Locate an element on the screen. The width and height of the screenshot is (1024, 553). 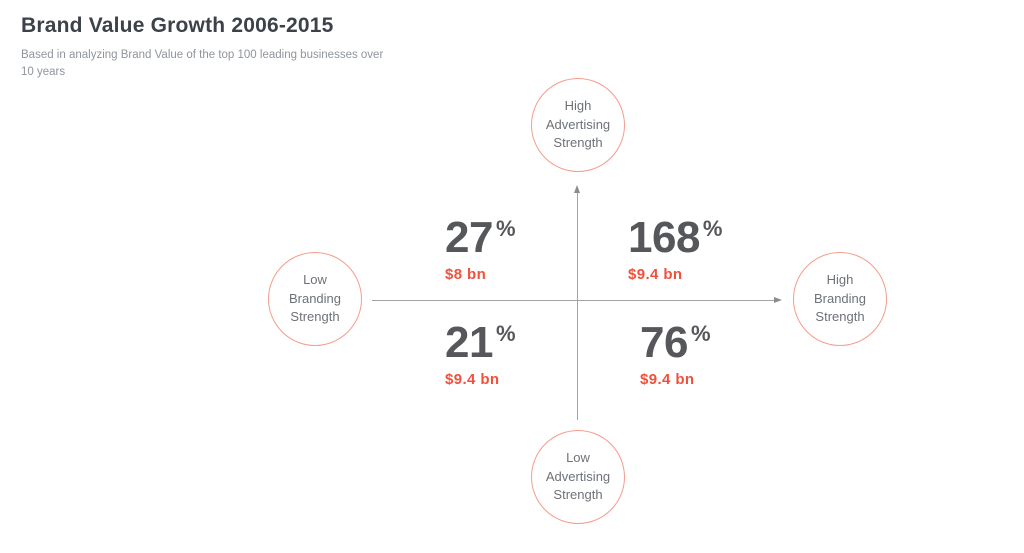
quadrant-value-bottom-right: 76 % $9.4 bn is located at coordinates (675, 355).